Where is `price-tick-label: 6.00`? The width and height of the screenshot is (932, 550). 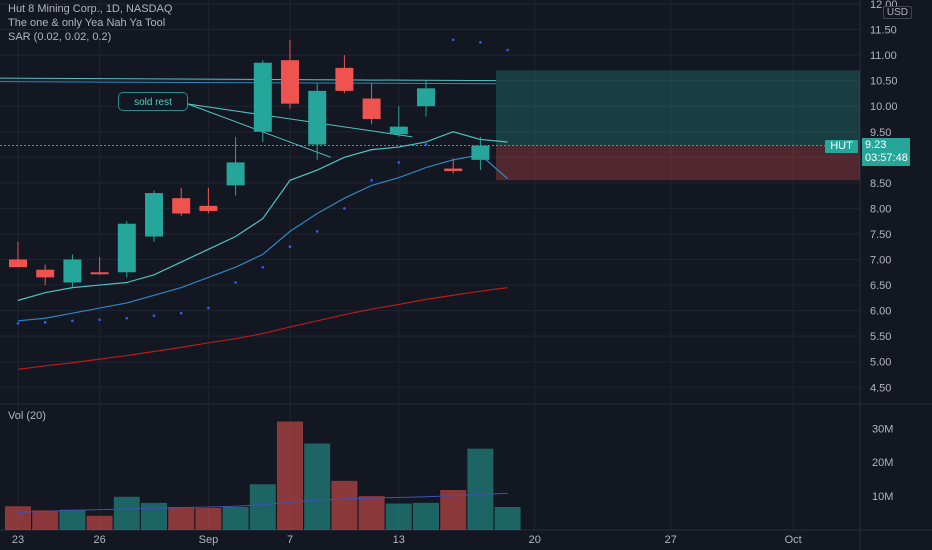
price-tick-label: 6.00 is located at coordinates (880, 312).